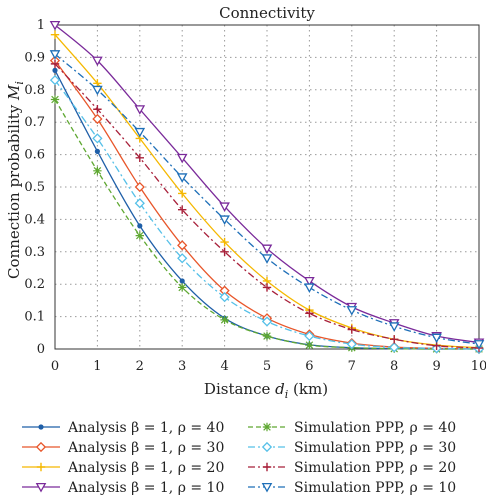 Image resolution: width=486 pixels, height=500 pixels. I want to click on x-tick-label: 3, so click(182, 366).